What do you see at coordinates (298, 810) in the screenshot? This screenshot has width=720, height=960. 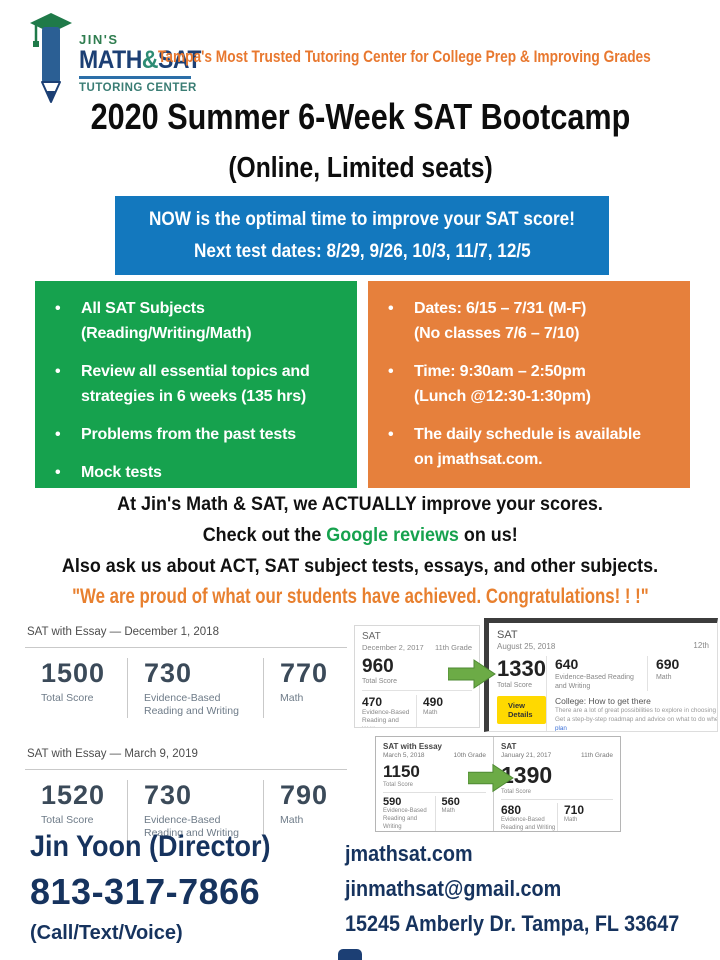 I see `score-math: 790 Math` at bounding box center [298, 810].